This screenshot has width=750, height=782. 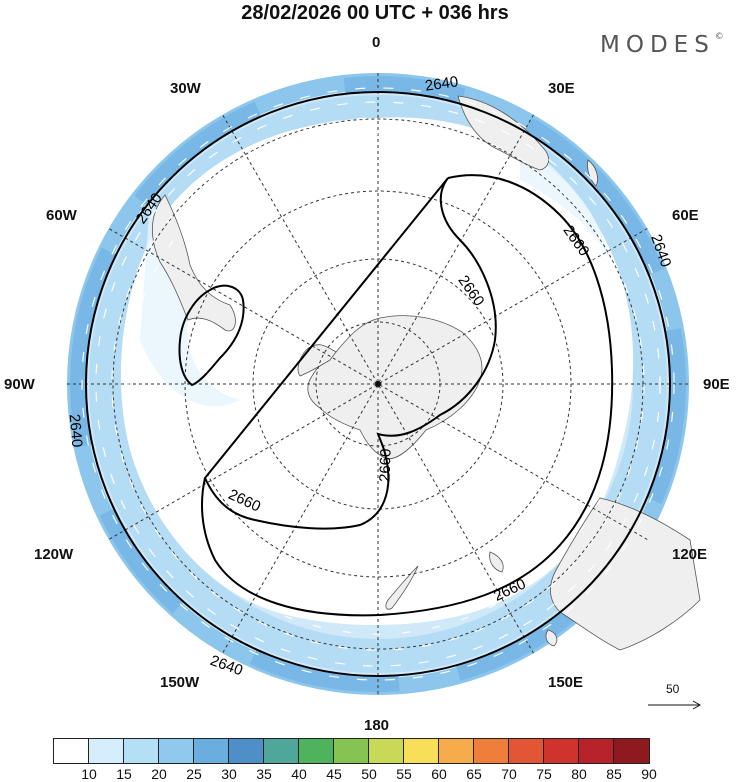 I want to click on colorbar-tick-label: 30, so click(x=229, y=774).